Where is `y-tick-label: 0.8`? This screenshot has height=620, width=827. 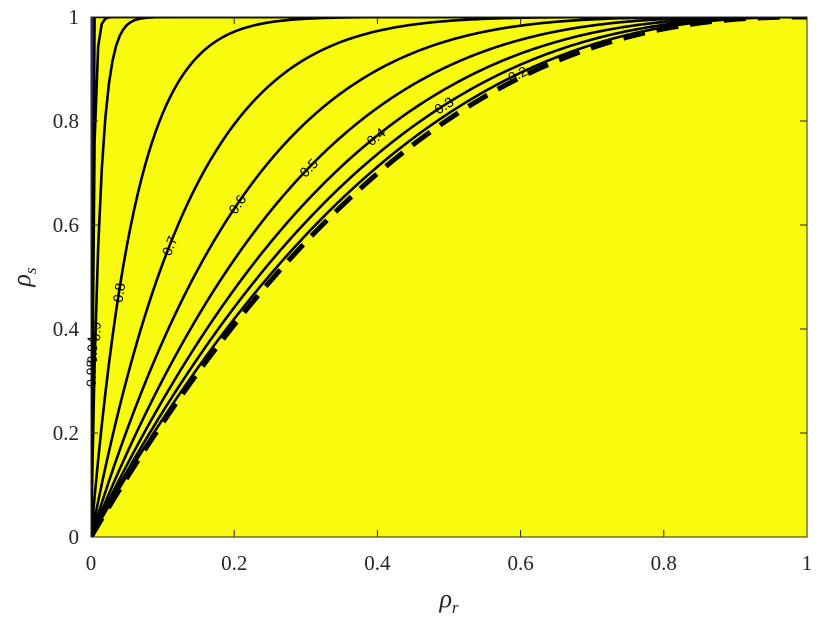 y-tick-label: 0.8 is located at coordinates (66, 121).